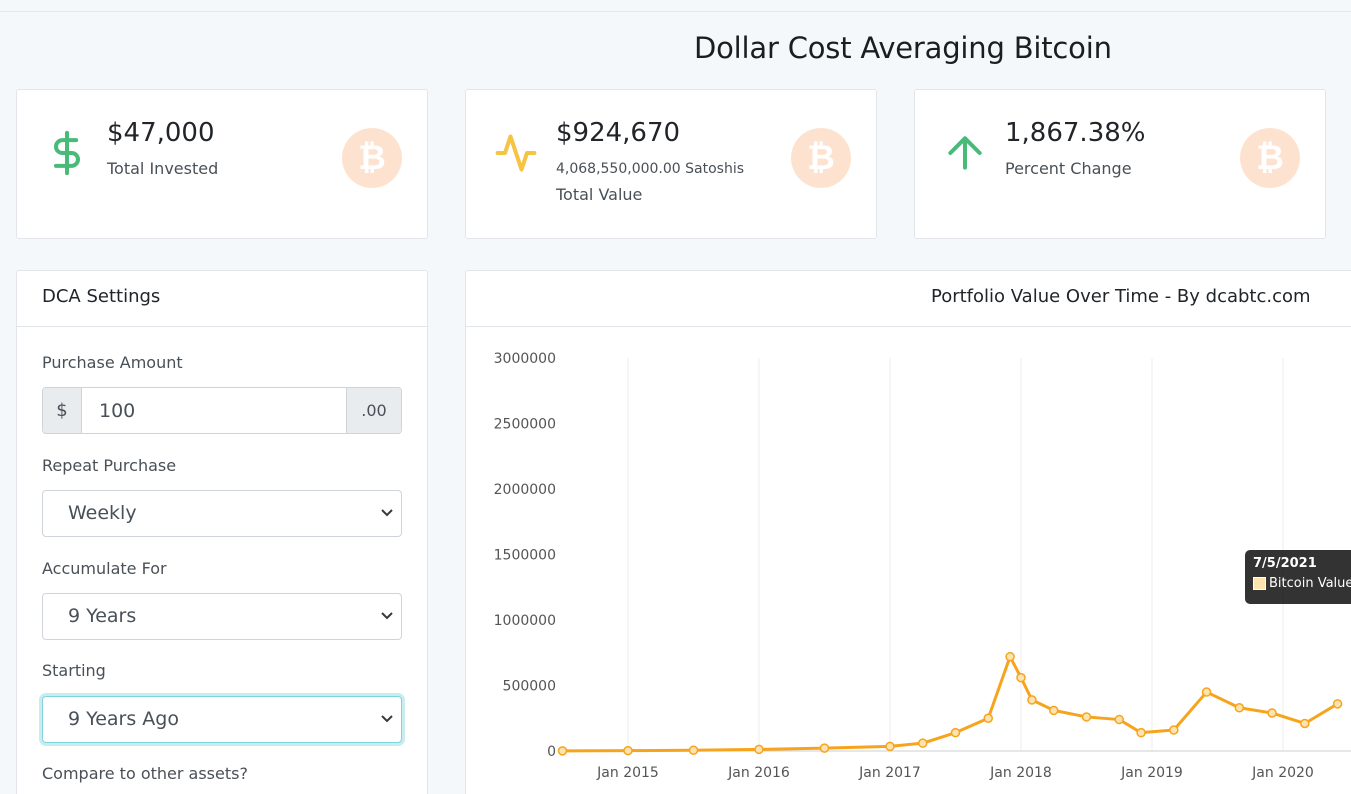  I want to click on y-tick-label: 0, so click(551, 752).